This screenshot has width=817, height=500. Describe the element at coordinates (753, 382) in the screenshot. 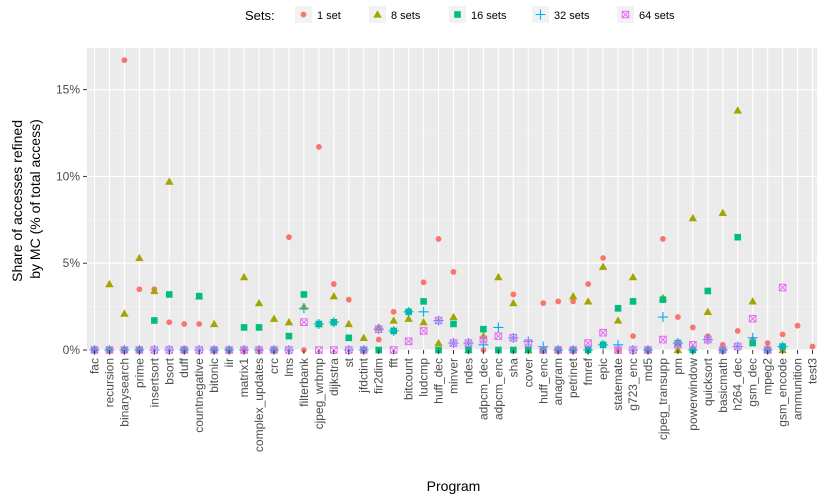

I see `x-tick-label: gsm_dec` at that location.